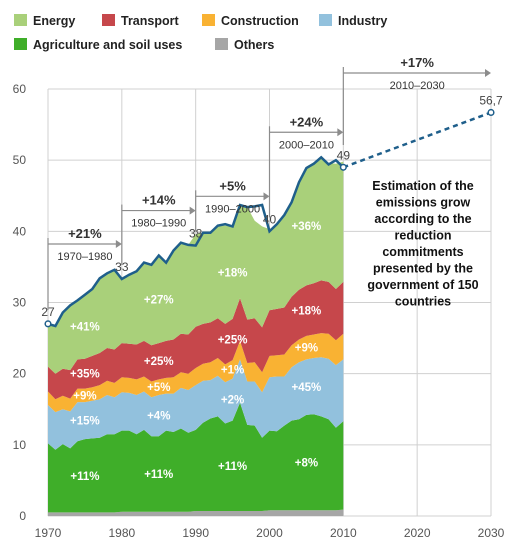  I want to click on segment-label: +1%, so click(232, 370).